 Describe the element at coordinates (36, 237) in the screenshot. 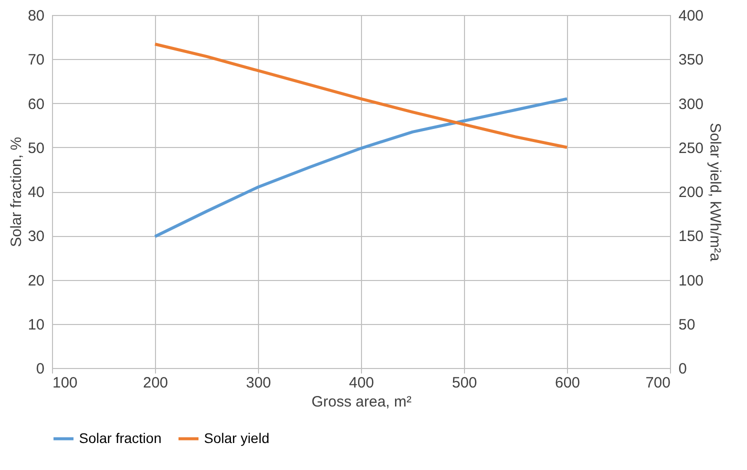

I see `y-tick-label: 30` at that location.